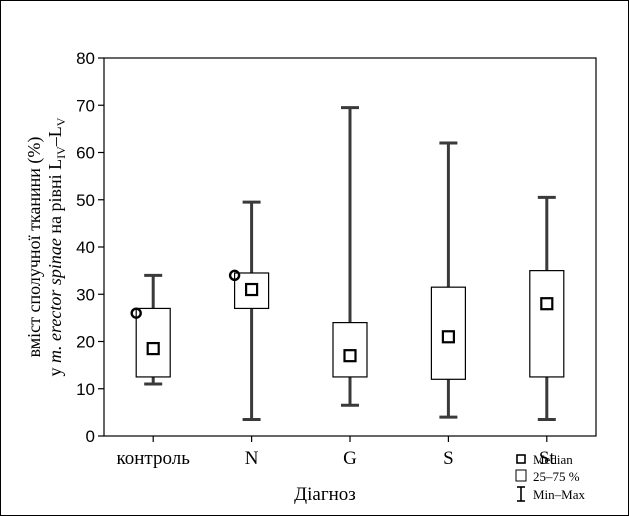  Describe the element at coordinates (85, 200) in the screenshot. I see `y-tick-label: 50` at that location.